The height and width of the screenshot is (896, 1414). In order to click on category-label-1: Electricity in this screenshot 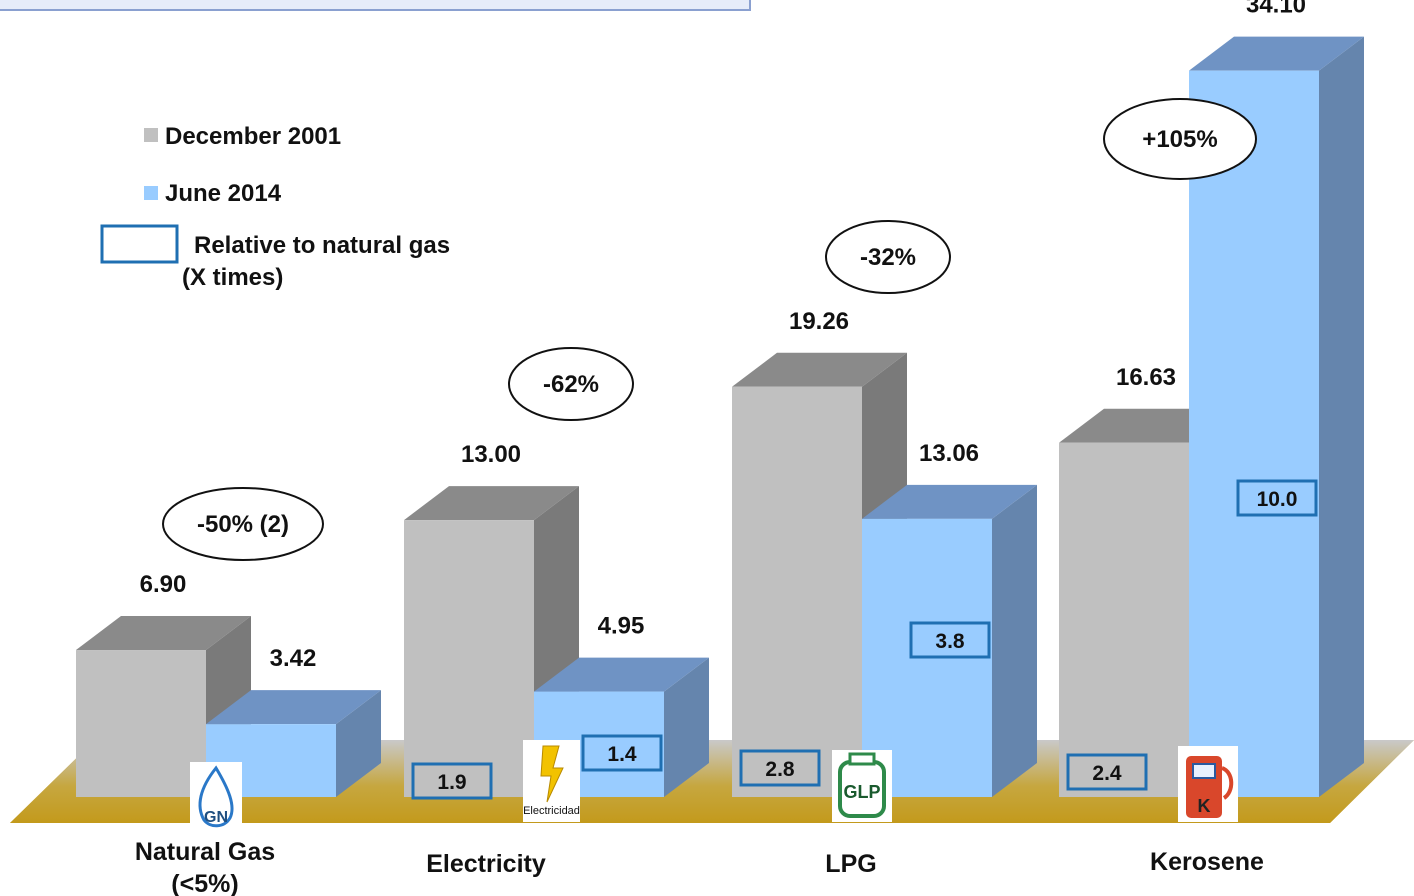, I will do `click(486, 864)`.